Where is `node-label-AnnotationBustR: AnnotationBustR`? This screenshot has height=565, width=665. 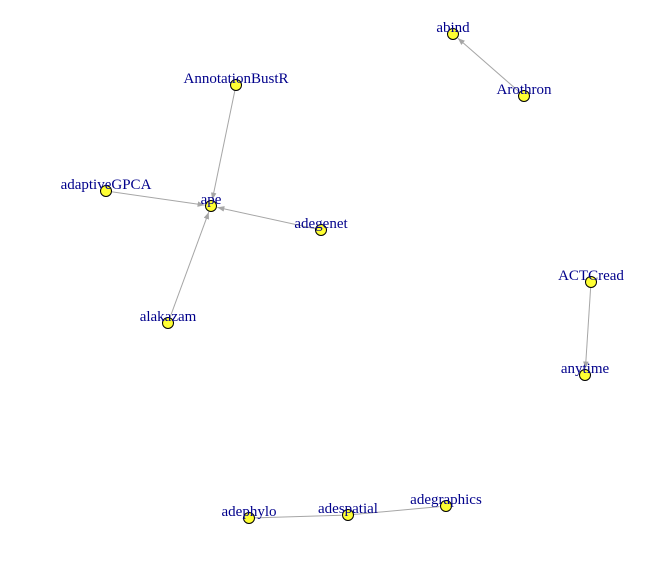 node-label-AnnotationBustR: AnnotationBustR is located at coordinates (235, 79).